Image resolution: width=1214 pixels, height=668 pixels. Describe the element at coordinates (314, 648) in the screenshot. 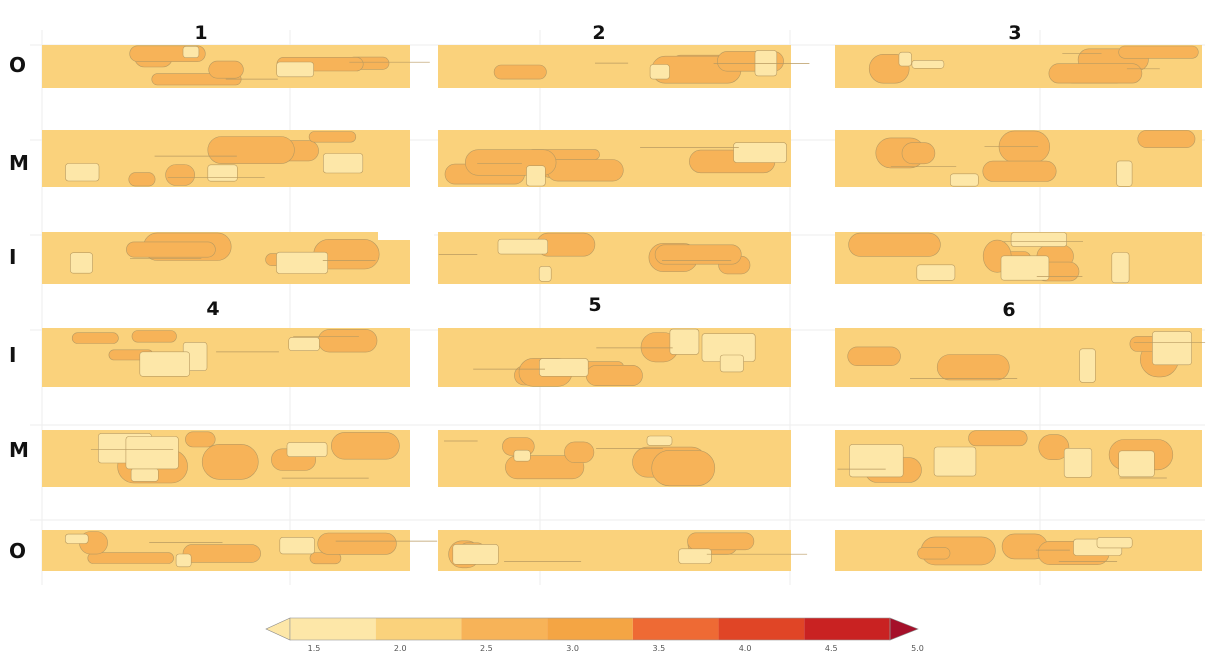

I see `colorbar-tick-label: 1.5` at that location.